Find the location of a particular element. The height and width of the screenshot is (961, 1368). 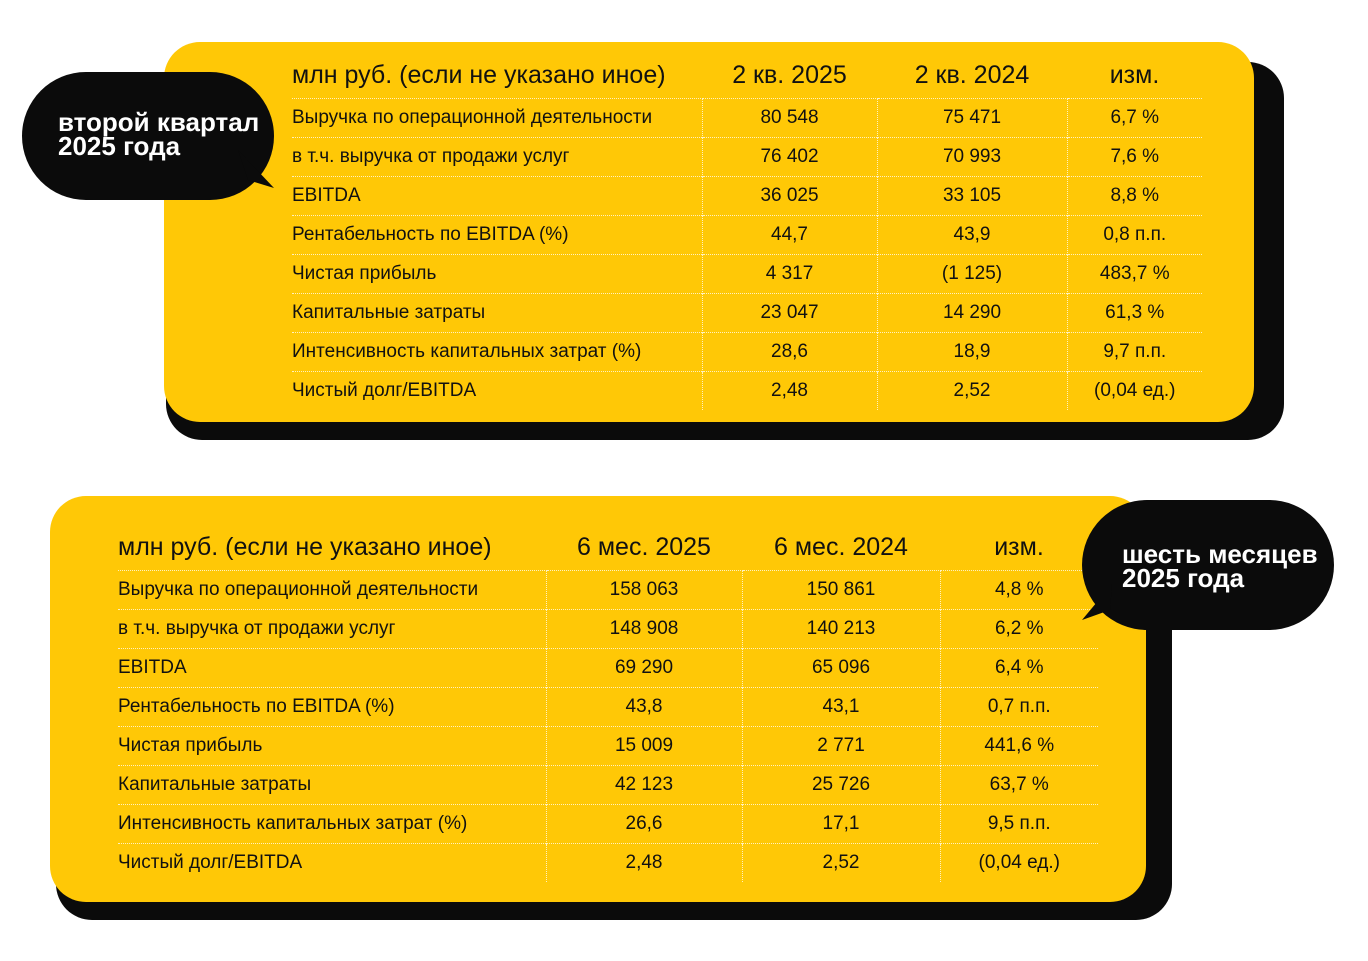

quarter-header-change: изм. is located at coordinates (1134, 74).